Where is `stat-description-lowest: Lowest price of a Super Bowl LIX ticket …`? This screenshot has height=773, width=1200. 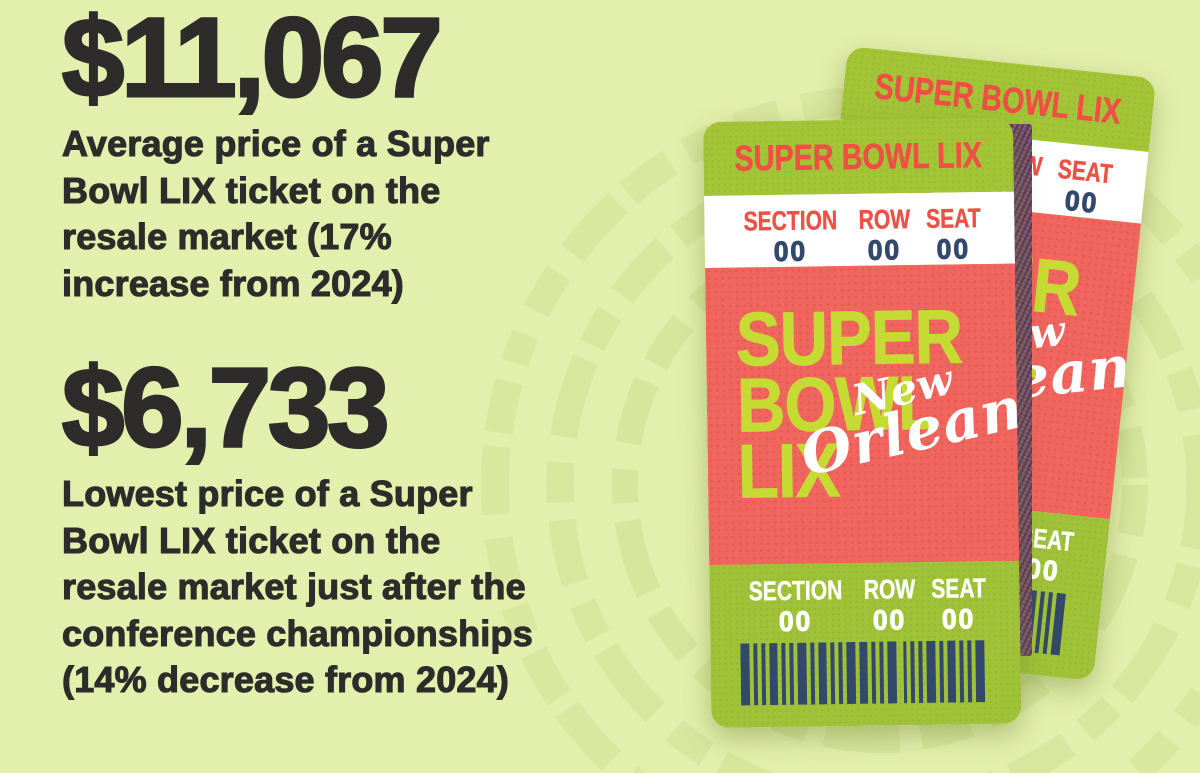 stat-description-lowest: Lowest price of a Super Bowl LIX ticket … is located at coordinates (297, 586).